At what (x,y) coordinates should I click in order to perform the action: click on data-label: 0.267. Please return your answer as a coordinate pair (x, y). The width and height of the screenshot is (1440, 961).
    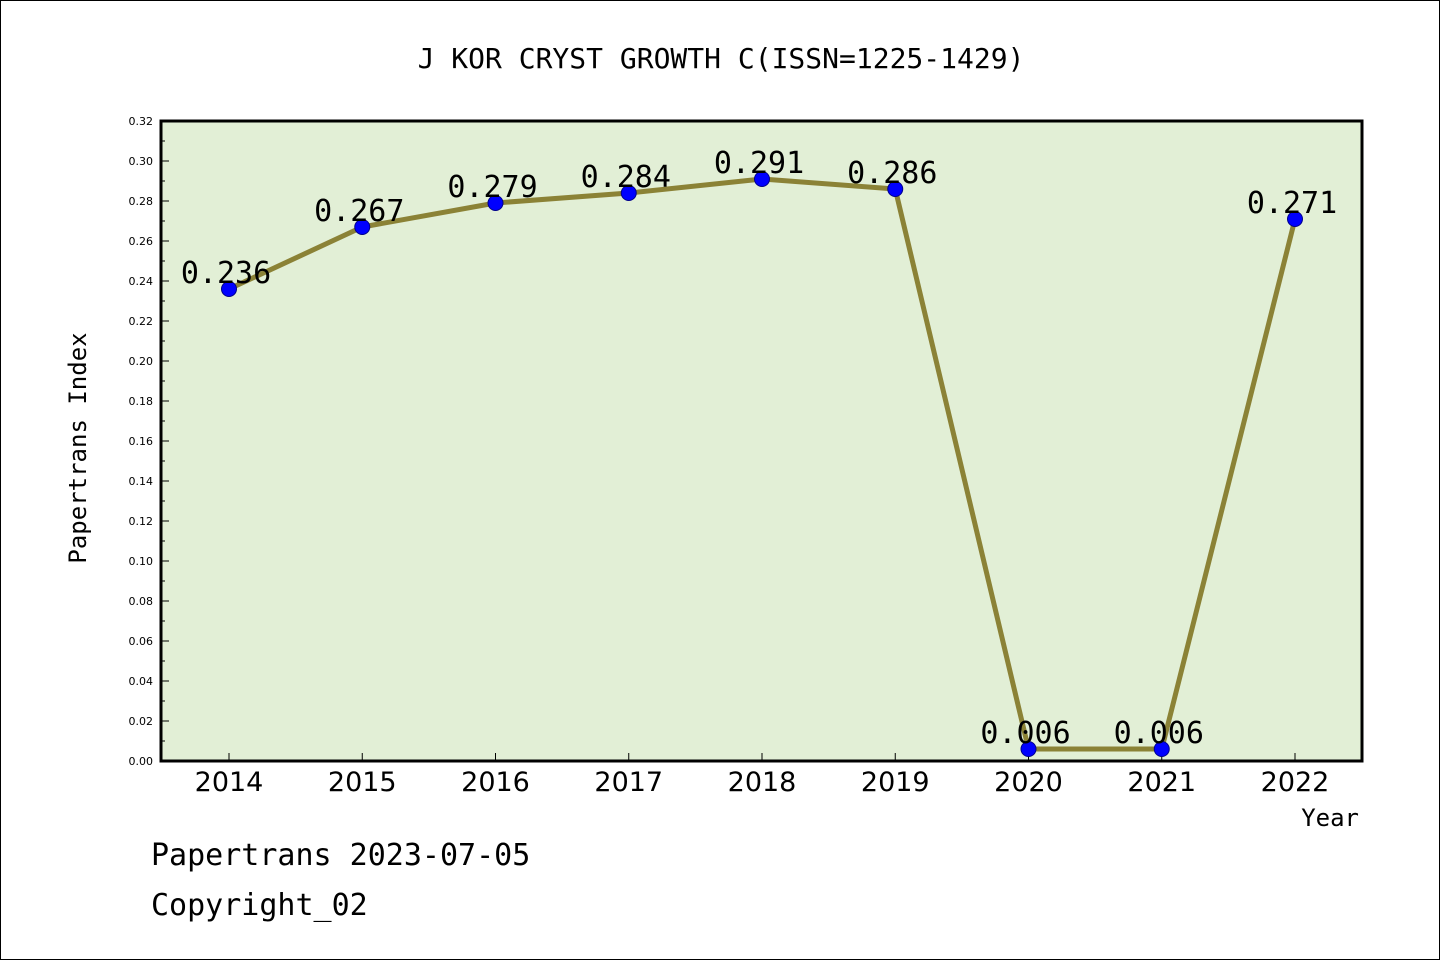
    Looking at the image, I should click on (359, 211).